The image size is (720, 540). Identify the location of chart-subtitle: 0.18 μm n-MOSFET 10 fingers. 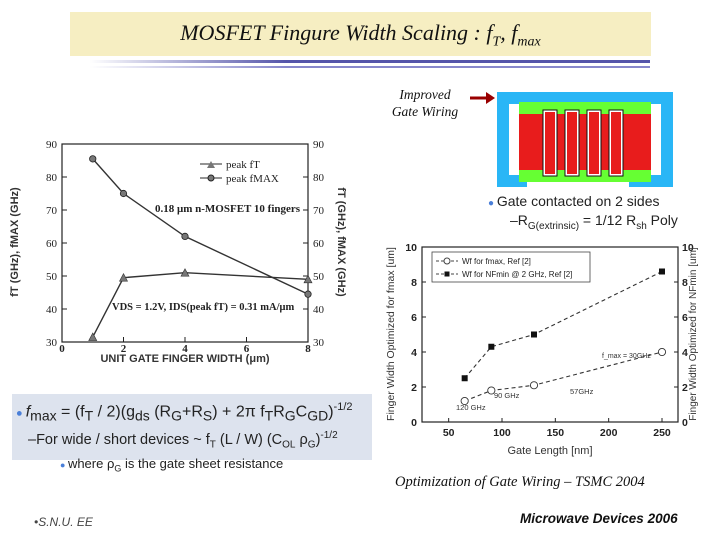
(228, 209).